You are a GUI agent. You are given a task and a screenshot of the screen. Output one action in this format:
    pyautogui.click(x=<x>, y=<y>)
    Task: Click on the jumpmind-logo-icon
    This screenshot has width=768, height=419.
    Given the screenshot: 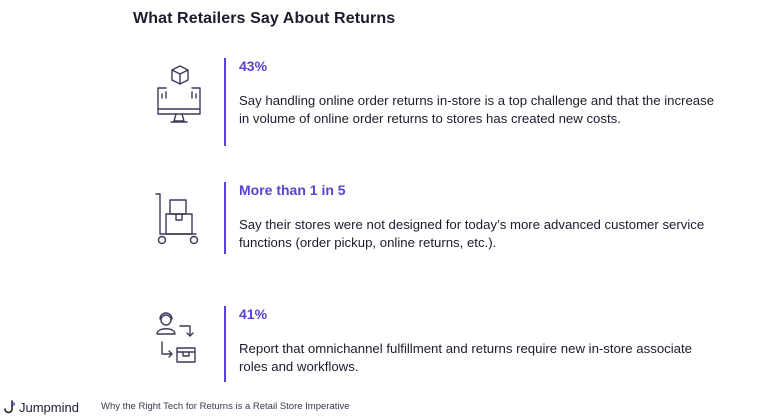 What is the action you would take?
    pyautogui.click(x=10, y=407)
    